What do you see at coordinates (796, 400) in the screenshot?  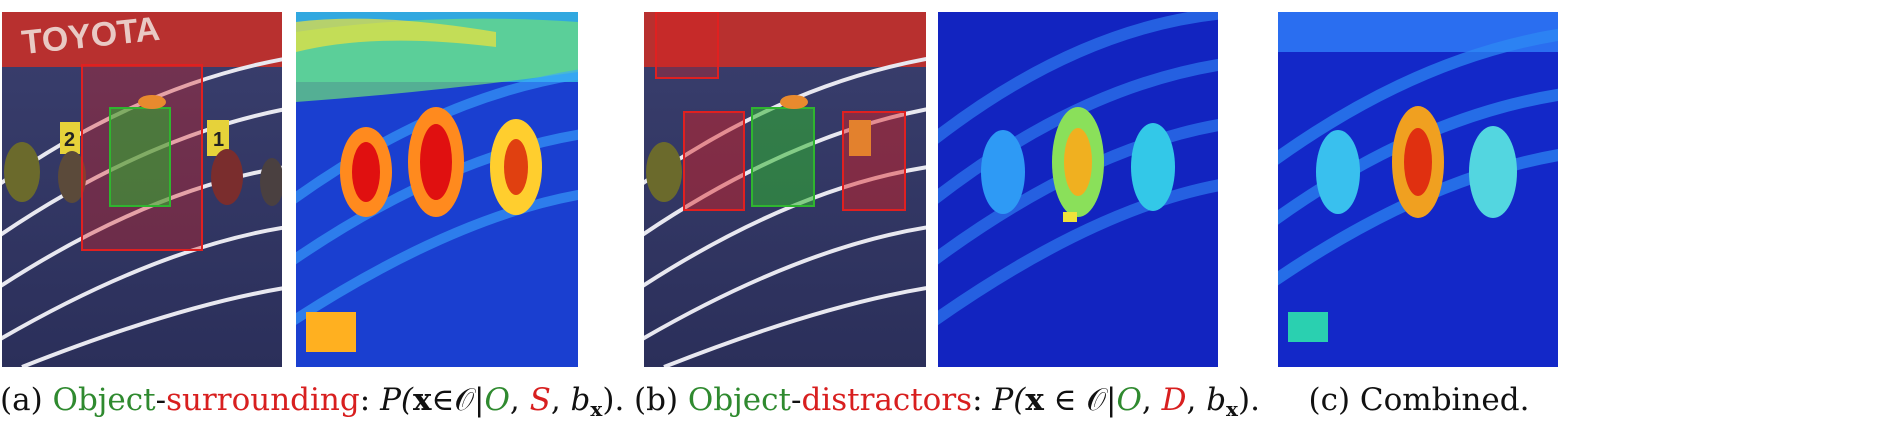 I see `caption-b-dash: -` at bounding box center [796, 400].